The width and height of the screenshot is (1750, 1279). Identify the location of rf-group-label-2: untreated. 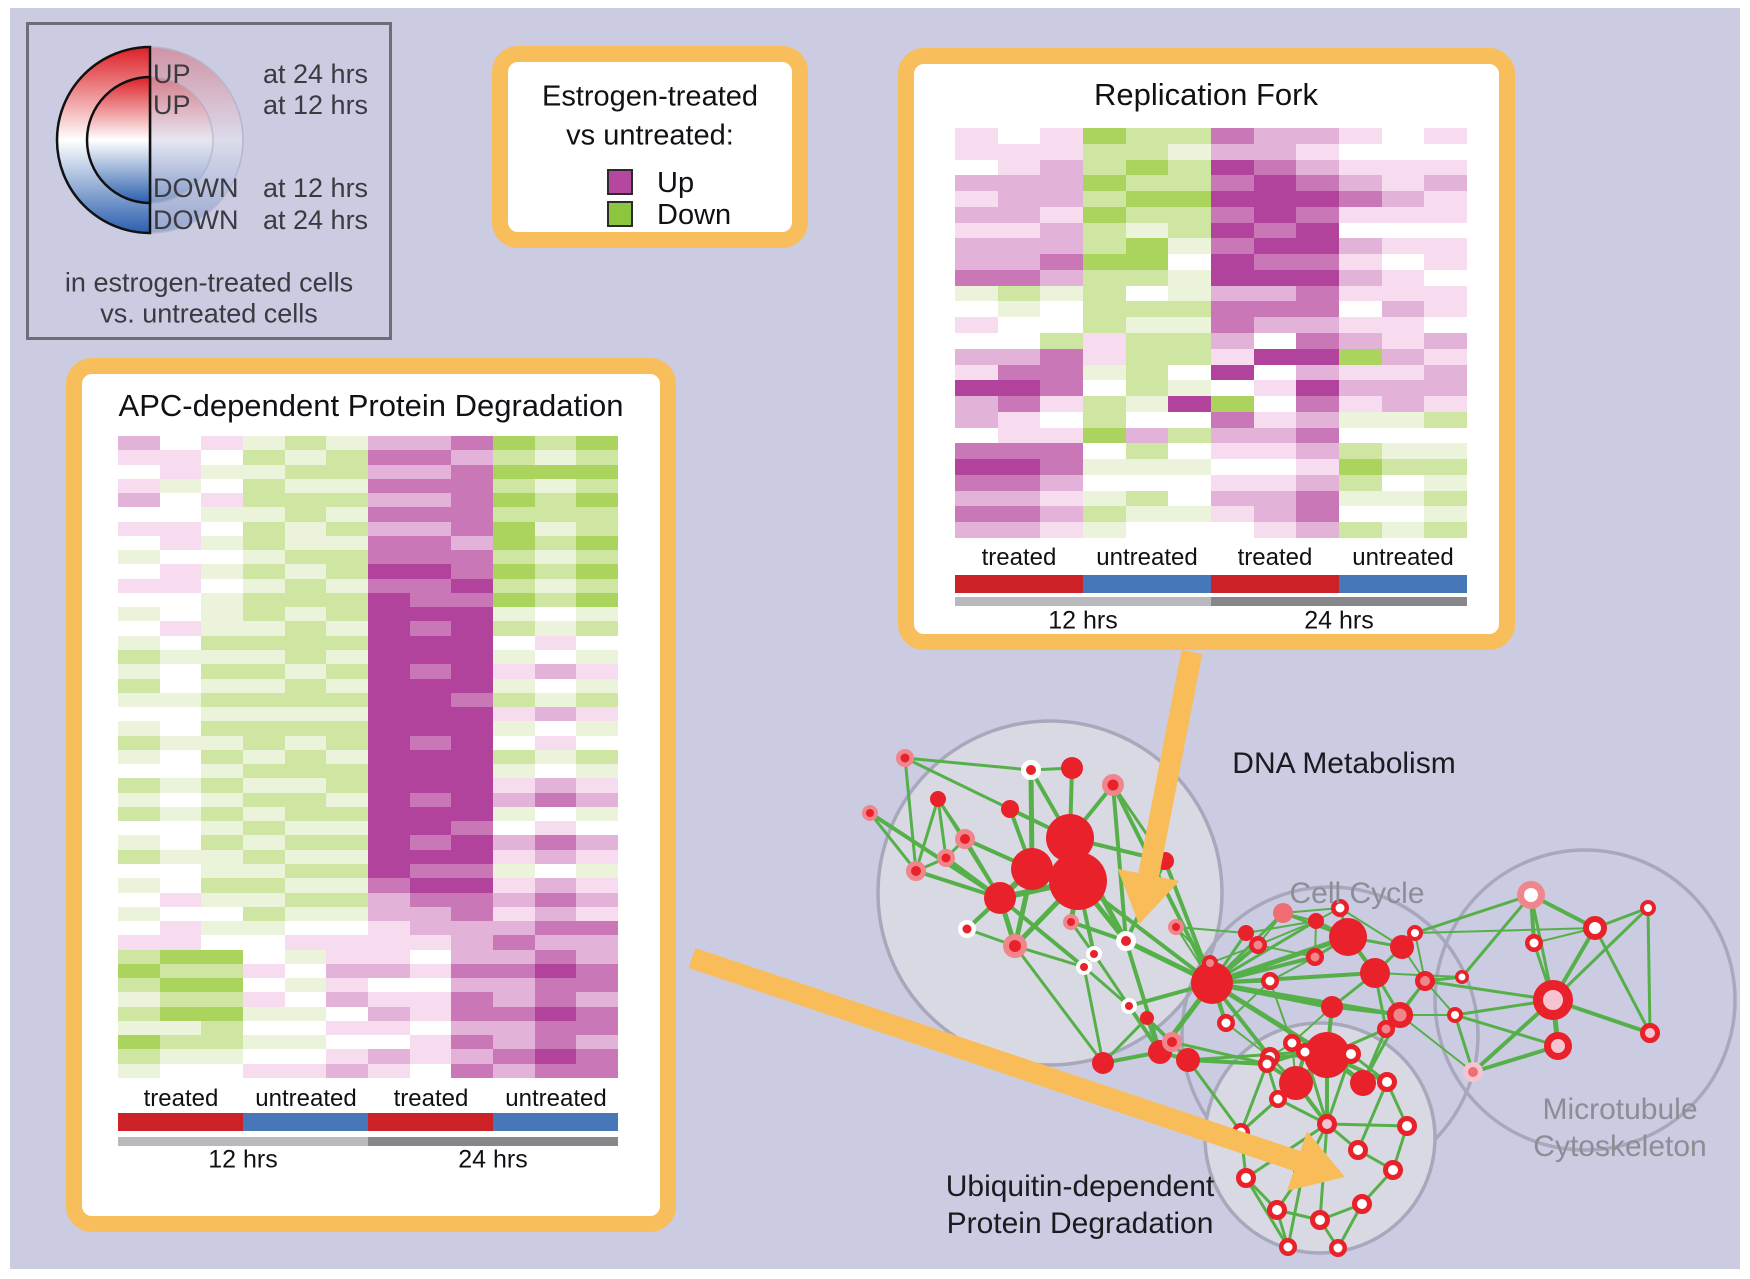
(1147, 557).